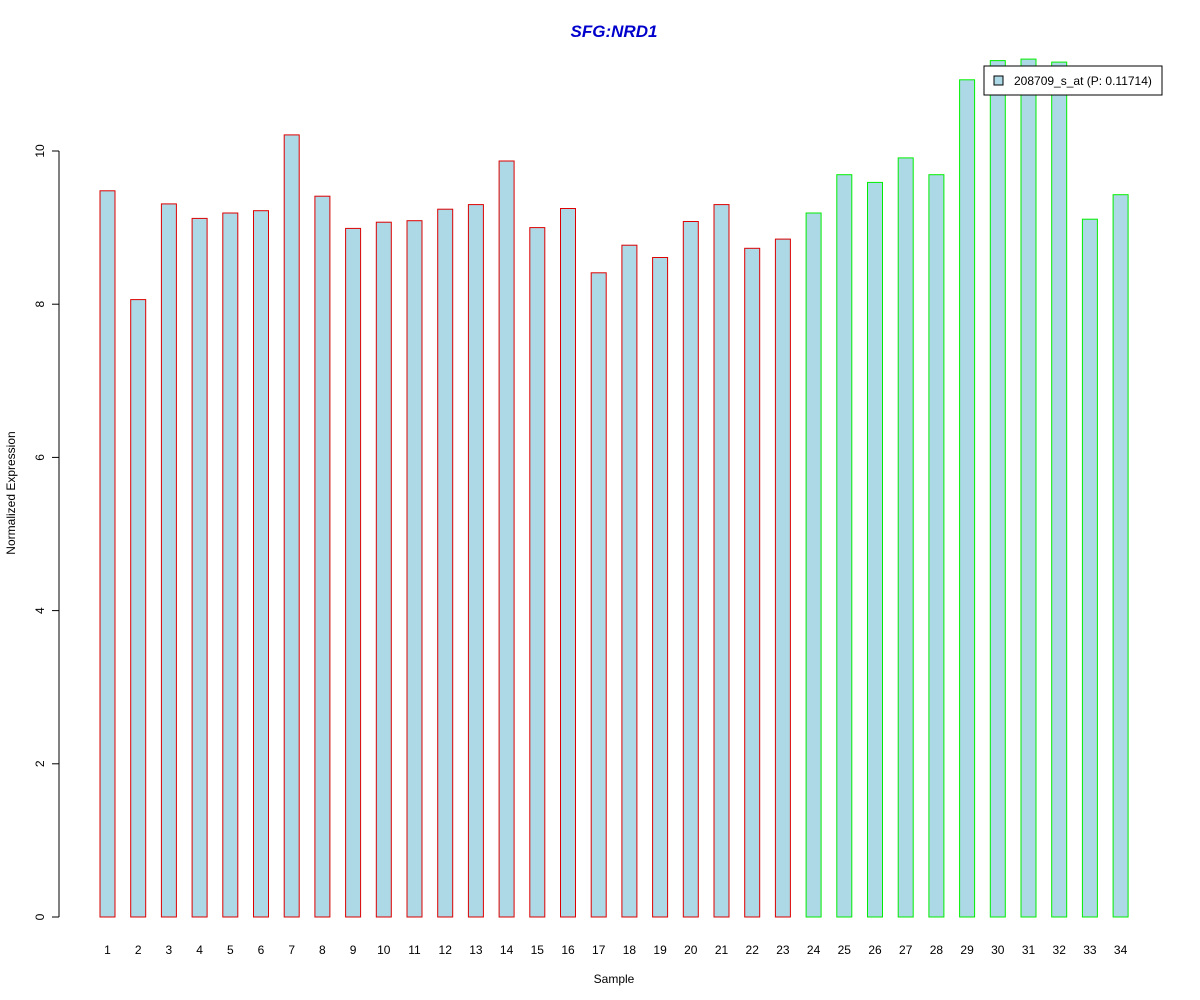 The width and height of the screenshot is (1200, 1000). I want to click on x-tick-label: 34, so click(1121, 950).